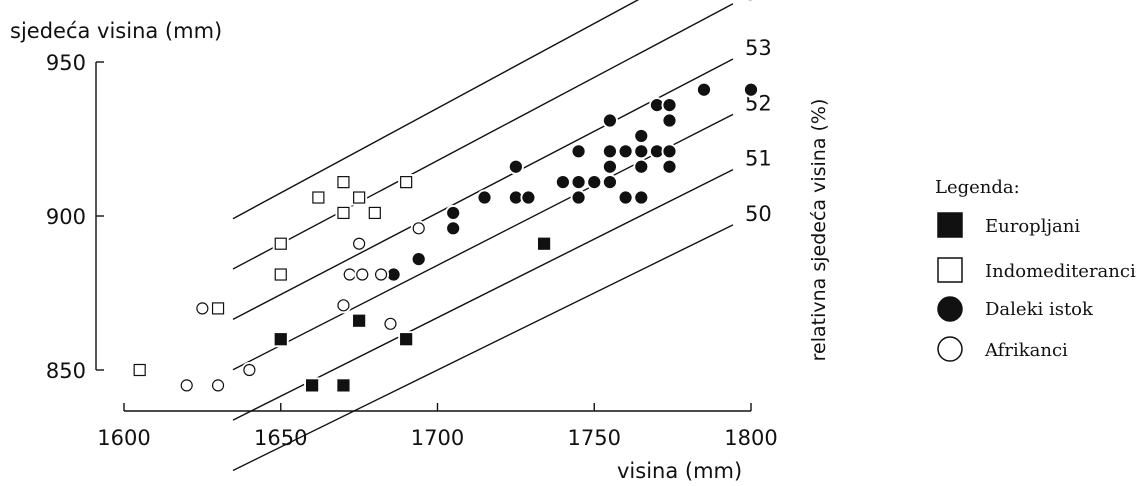 This screenshot has width=1141, height=486. What do you see at coordinates (116, 31) in the screenshot?
I see `y-axis-title: sjedeća visina (mm)` at bounding box center [116, 31].